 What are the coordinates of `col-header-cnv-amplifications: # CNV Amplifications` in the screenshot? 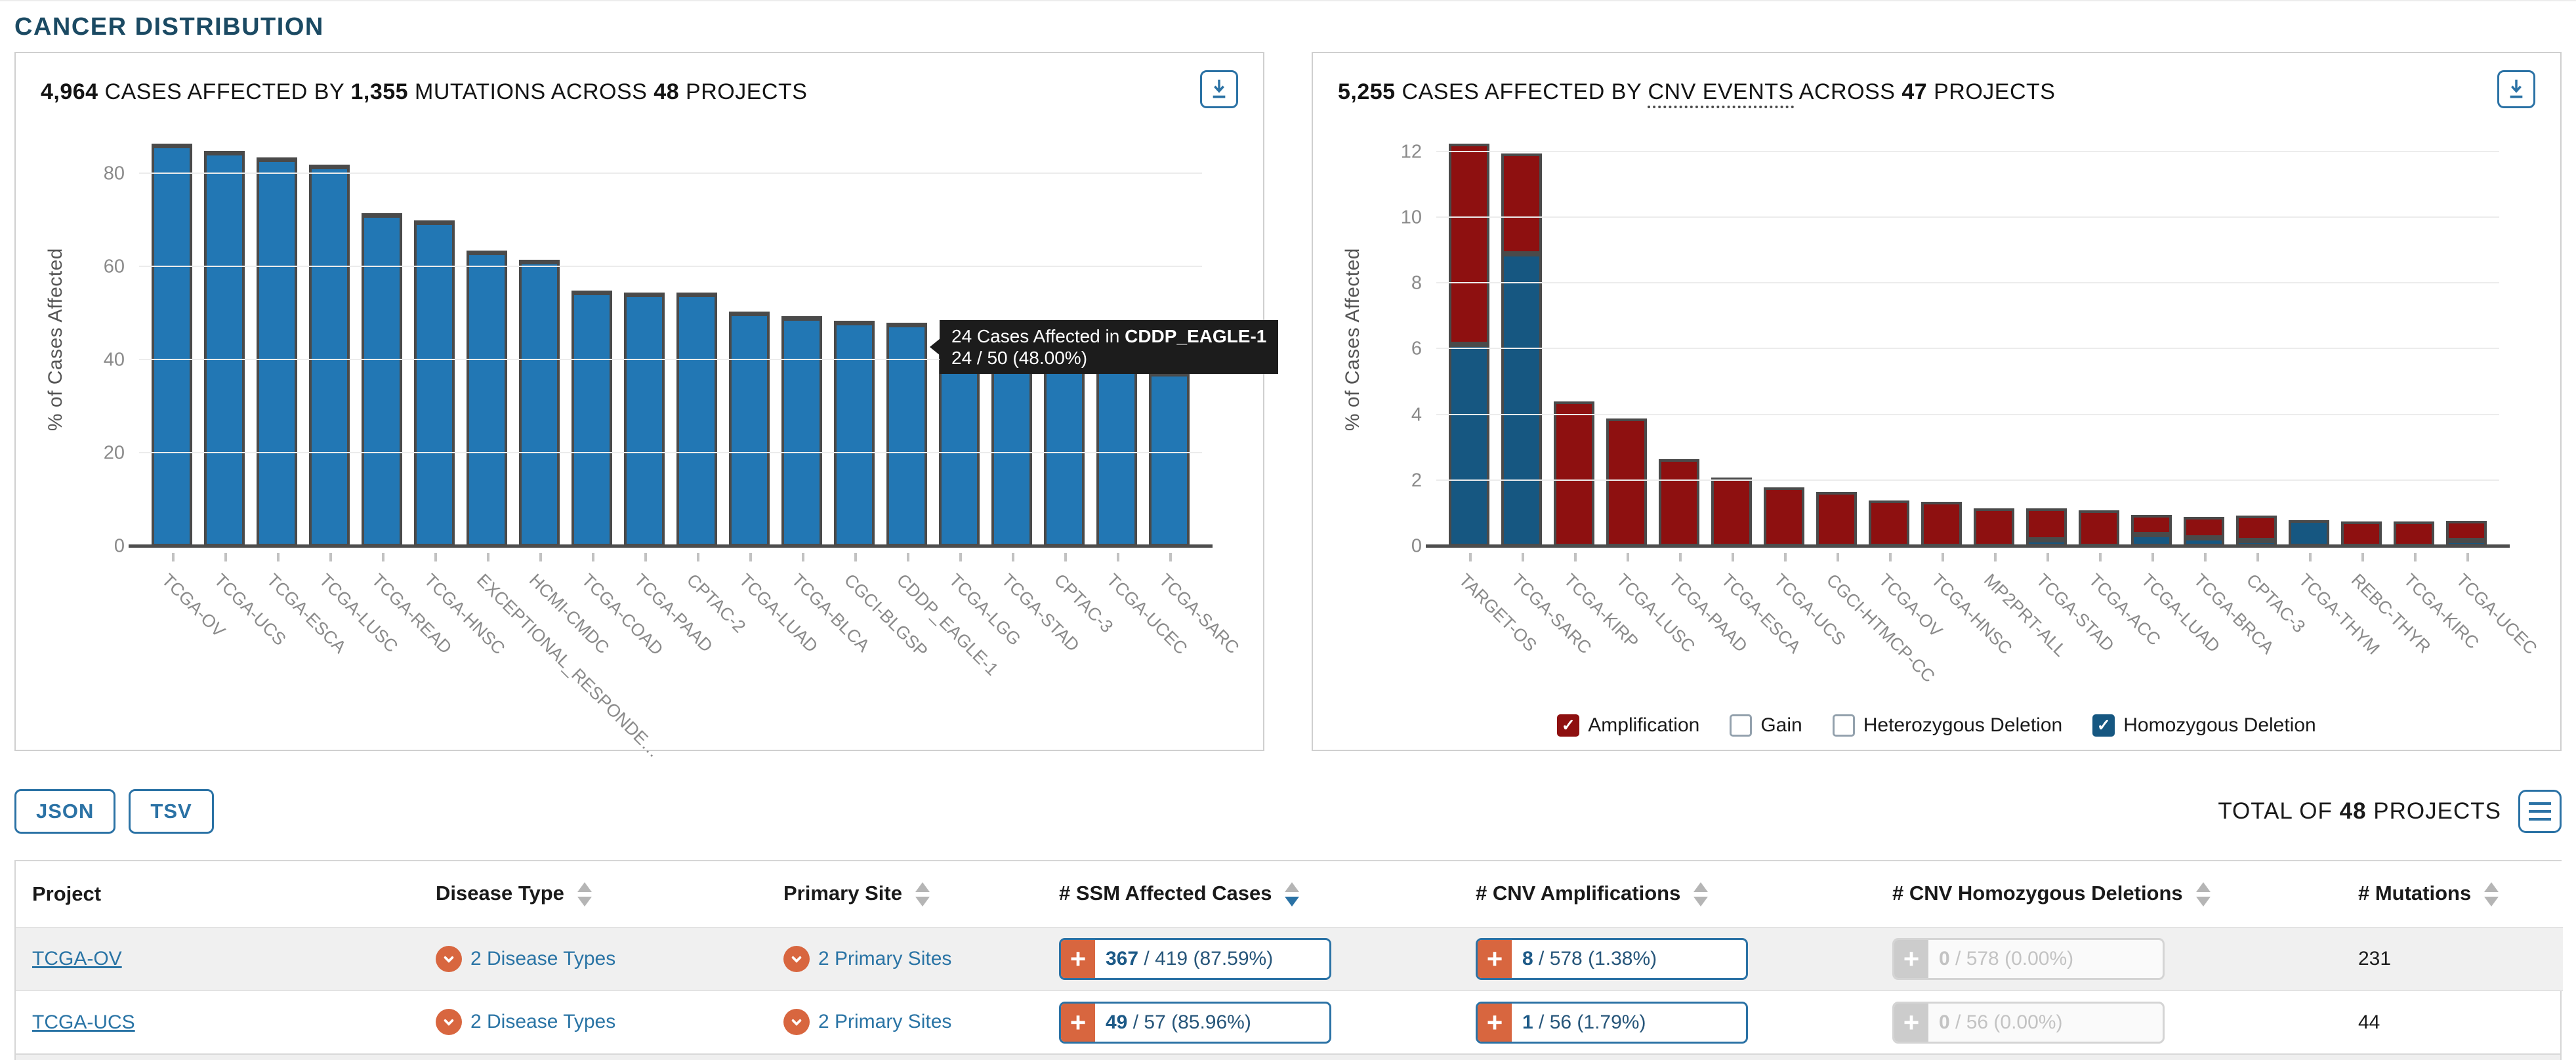 It's located at (1668, 894).